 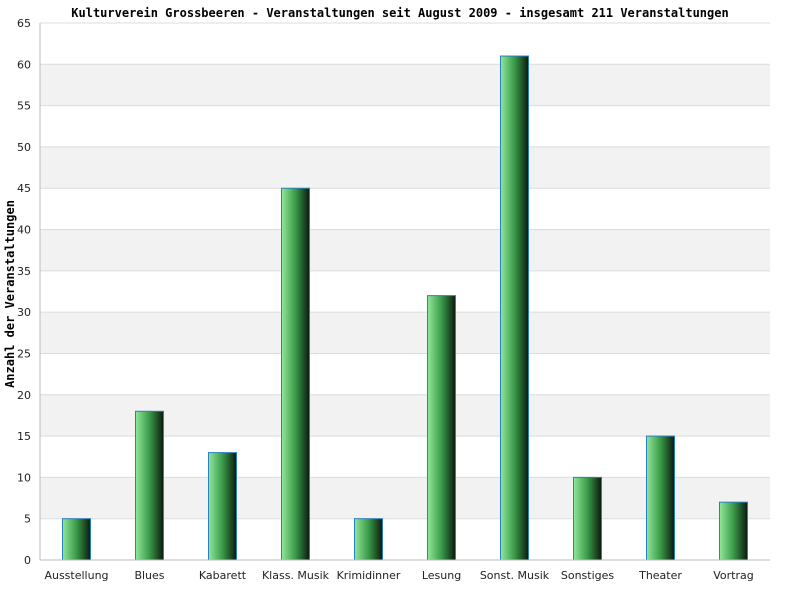 What do you see at coordinates (733, 531) in the screenshot?
I see `bar-vortrag` at bounding box center [733, 531].